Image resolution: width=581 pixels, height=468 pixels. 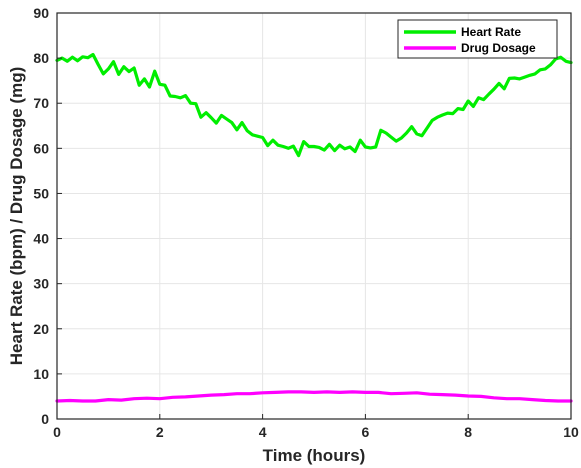 I want to click on x-tick-label: 8, so click(x=468, y=432).